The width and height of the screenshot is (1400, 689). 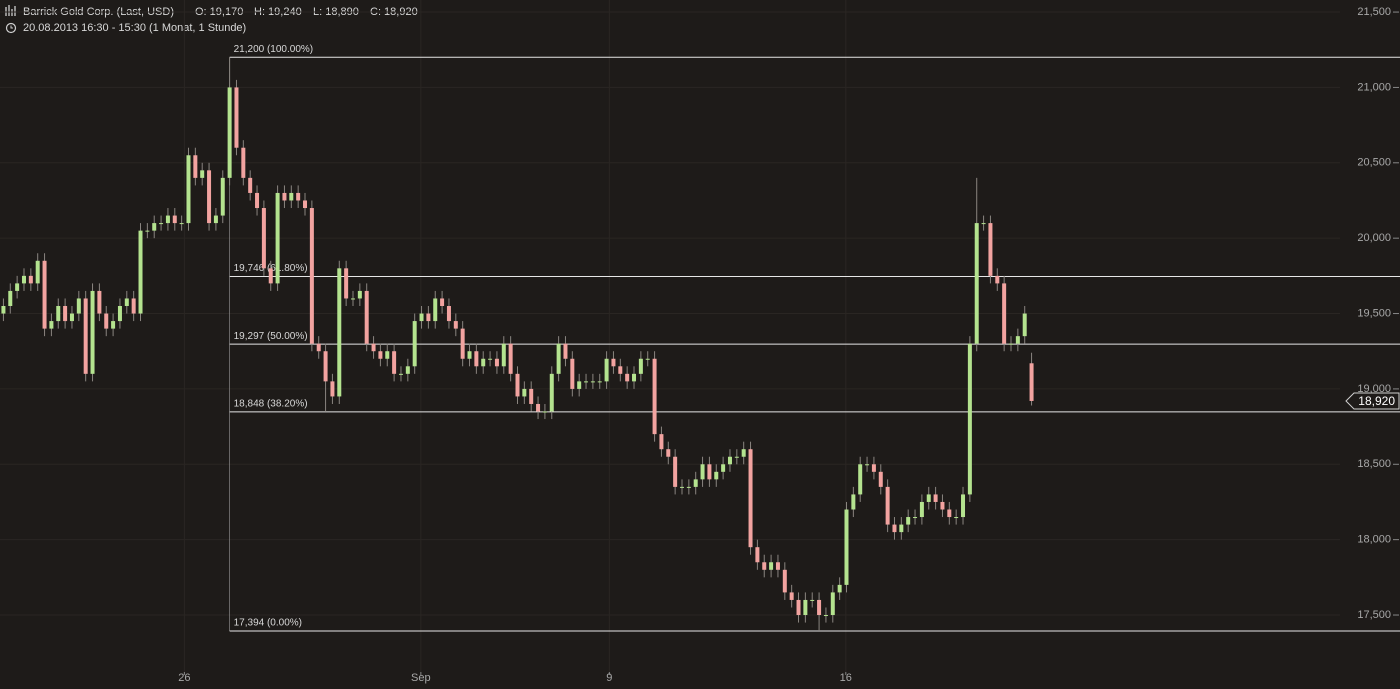 What do you see at coordinates (846, 678) in the screenshot?
I see `x-tick-label: 16` at bounding box center [846, 678].